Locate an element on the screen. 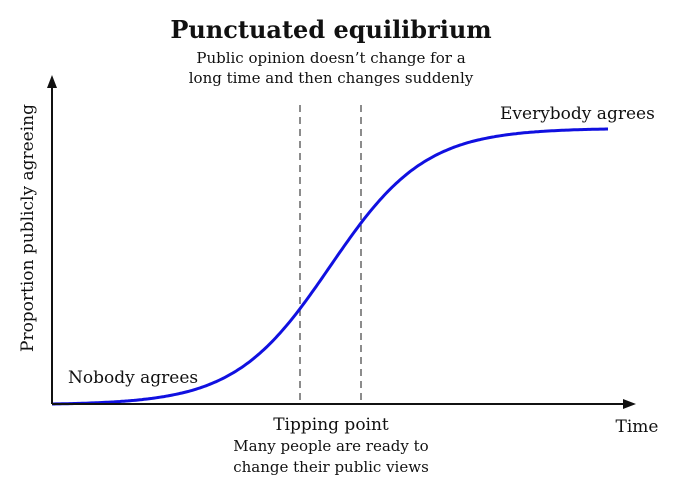 The image size is (679, 495). diagram-title: Punctuated equilibrium is located at coordinates (330, 29).